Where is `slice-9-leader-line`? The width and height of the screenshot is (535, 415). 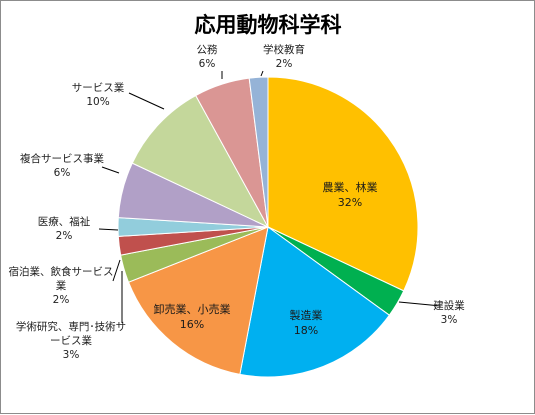 slice-9-leader-line is located at coordinates (146, 101).